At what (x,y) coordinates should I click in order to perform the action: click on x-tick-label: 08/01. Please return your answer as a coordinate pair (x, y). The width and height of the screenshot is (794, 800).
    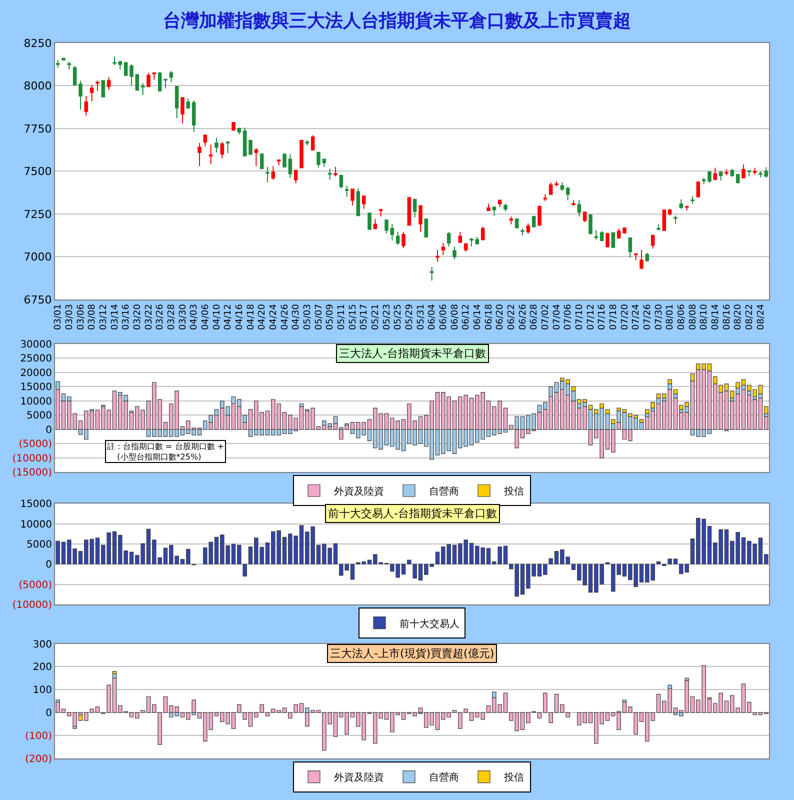
    Looking at the image, I should click on (671, 317).